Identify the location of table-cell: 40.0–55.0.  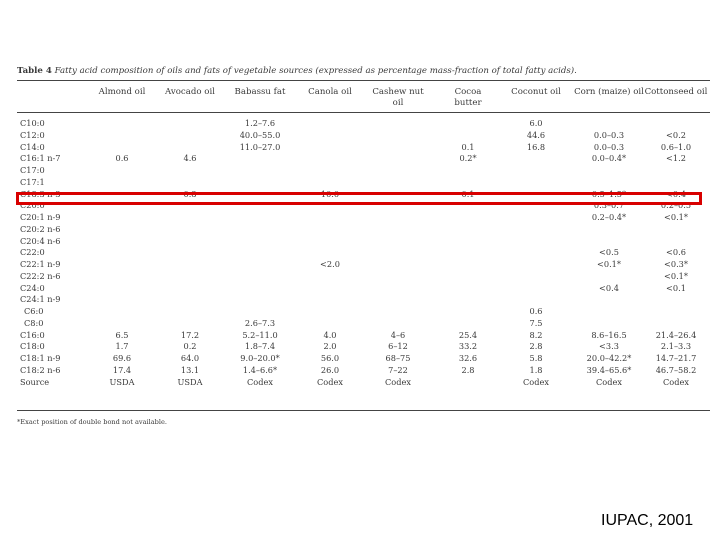
(260, 134).